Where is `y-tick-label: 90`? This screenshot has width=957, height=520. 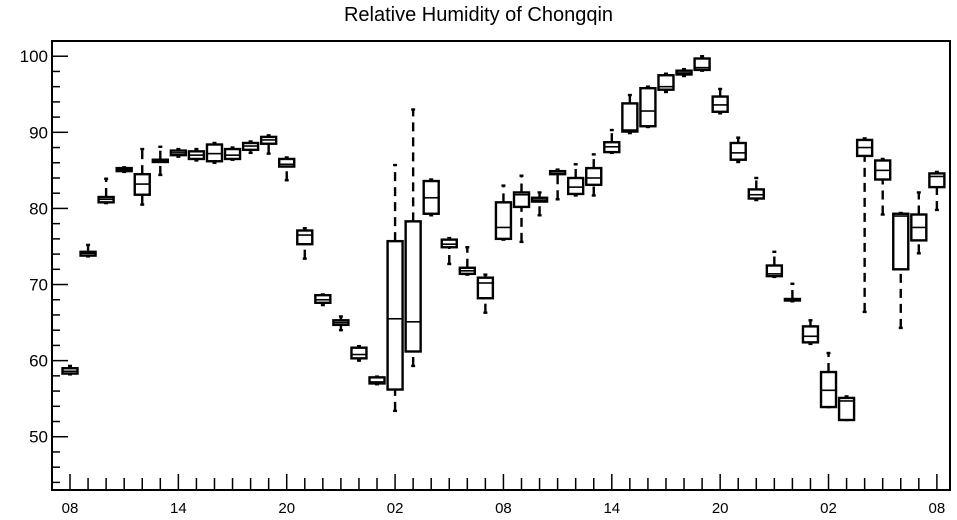 y-tick-label: 90 is located at coordinates (38, 132).